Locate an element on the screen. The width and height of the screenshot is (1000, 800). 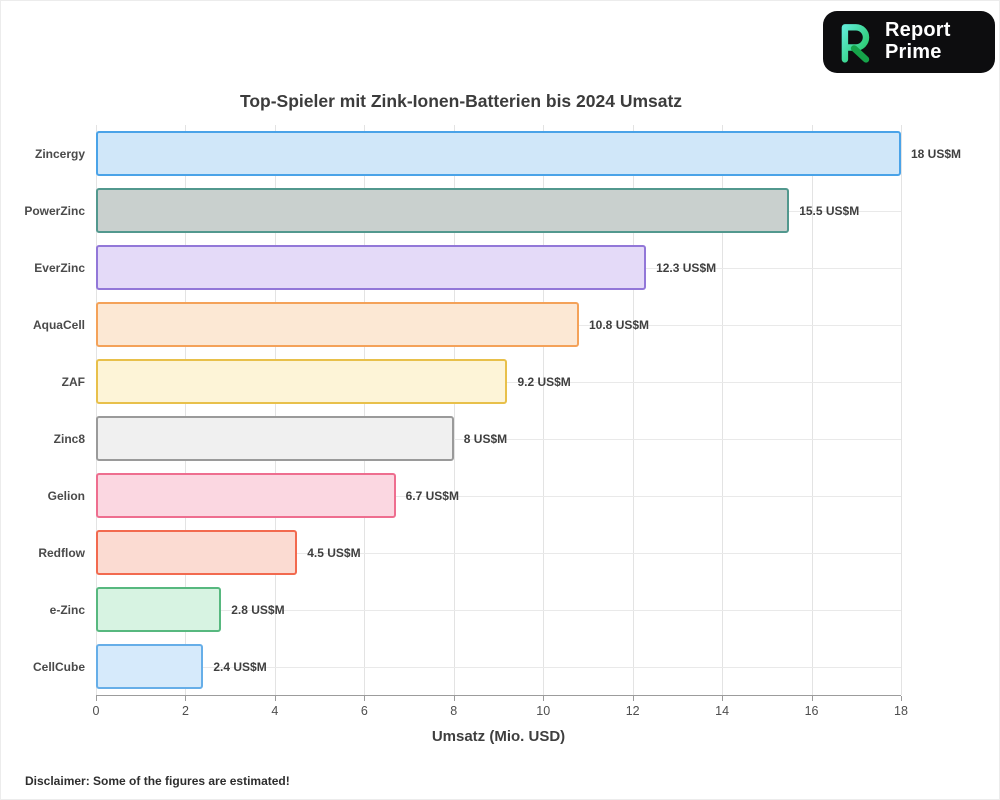
bar-row: AquaCell 10.8 US$M is located at coordinates (467, 324).